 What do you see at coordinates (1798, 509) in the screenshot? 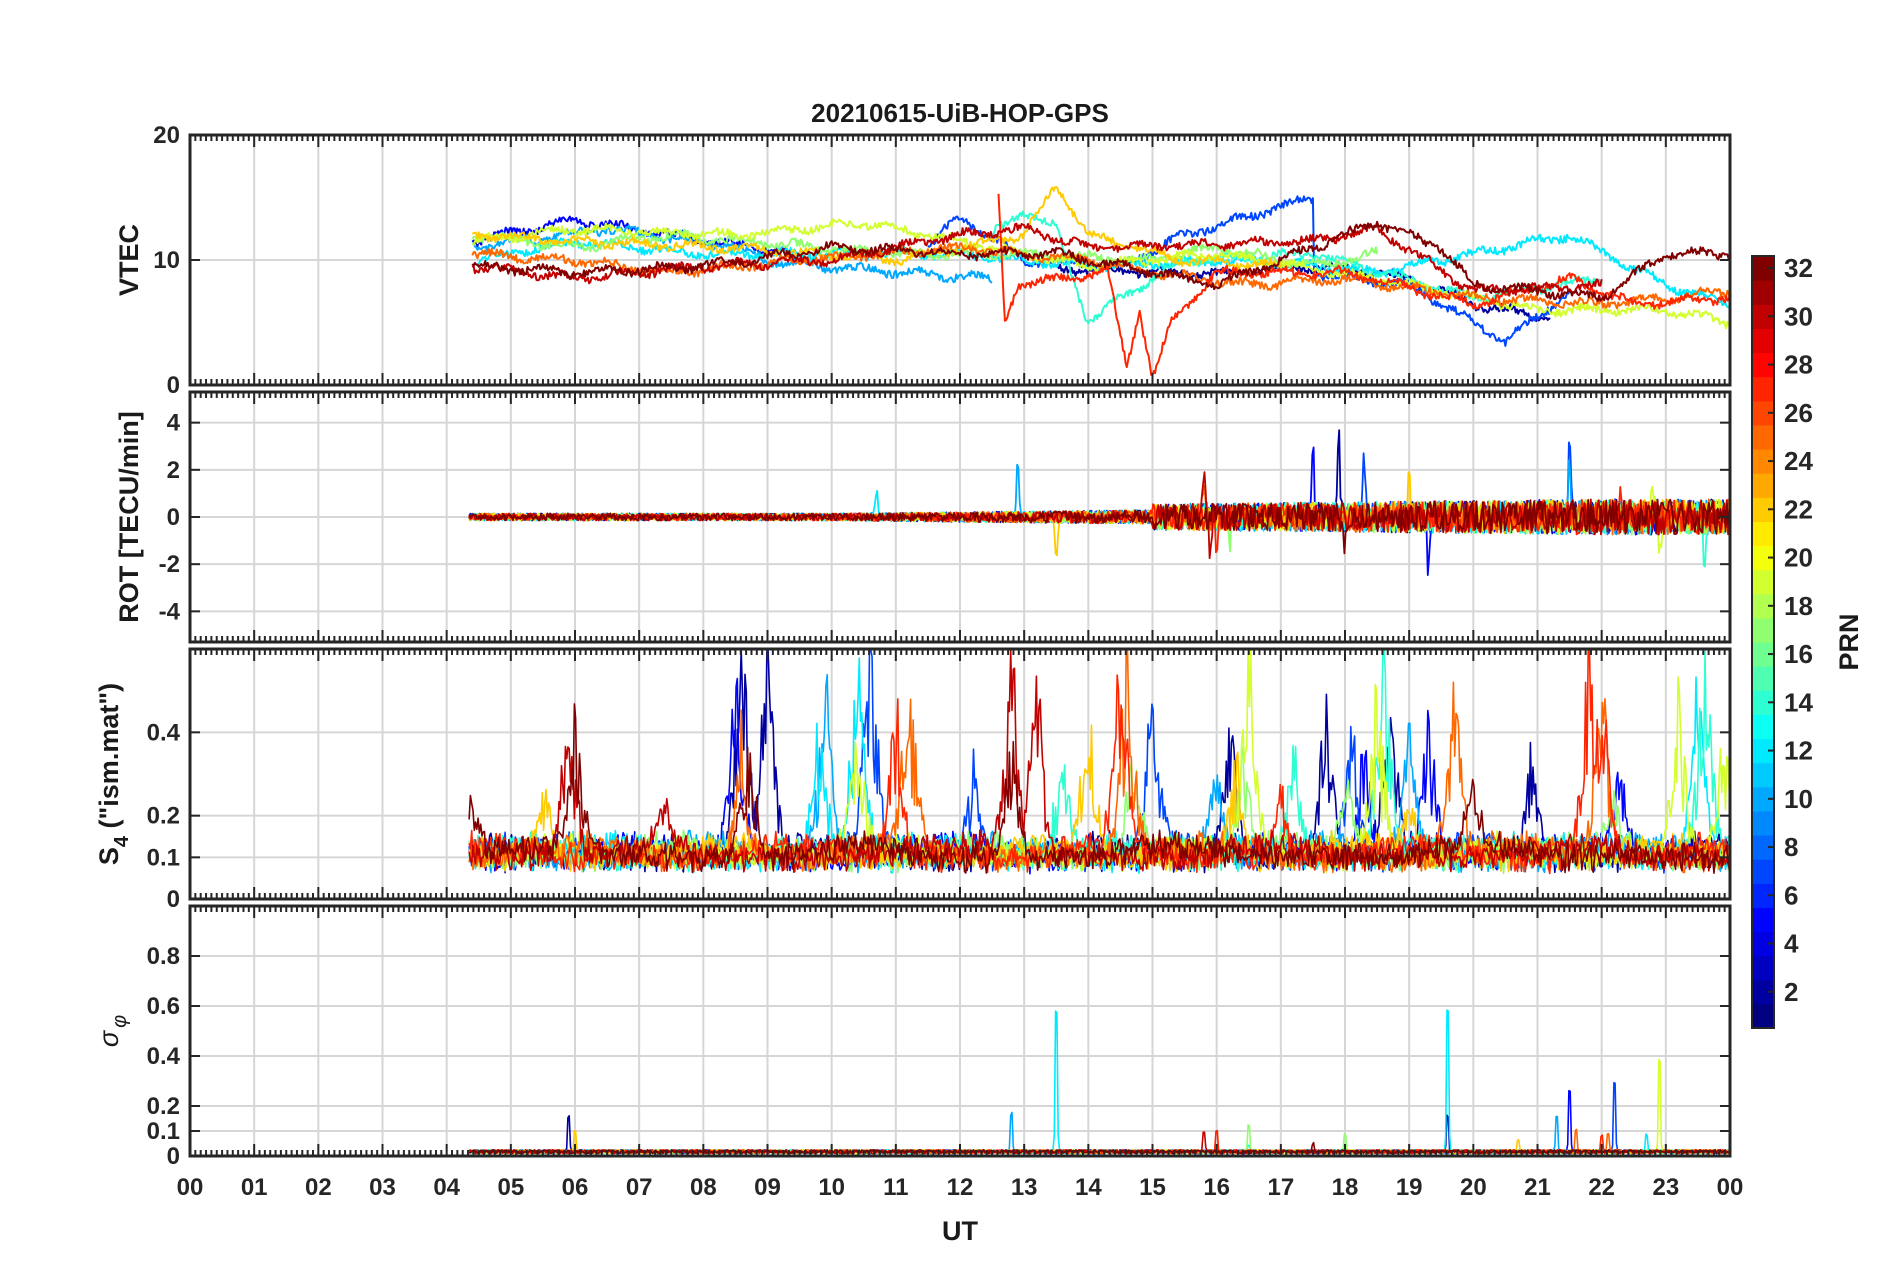
I see `colorbar-tick-label: 22` at bounding box center [1798, 509].